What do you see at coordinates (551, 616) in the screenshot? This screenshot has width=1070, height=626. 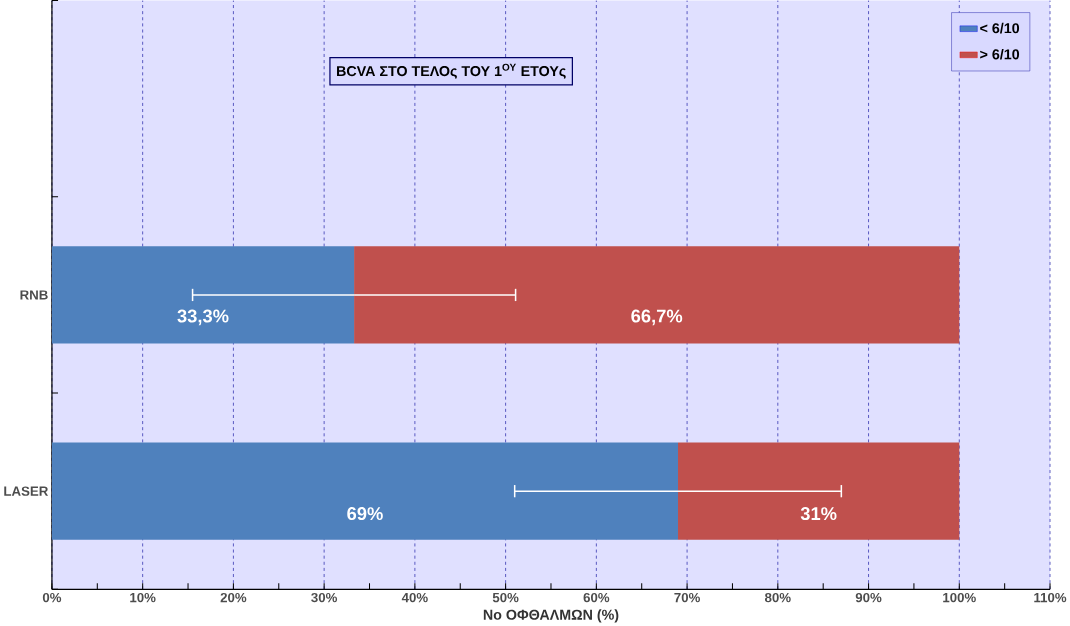 I see `x-axis-title: Νο ΟΦΘΑΛΜΩΝ (%)` at bounding box center [551, 616].